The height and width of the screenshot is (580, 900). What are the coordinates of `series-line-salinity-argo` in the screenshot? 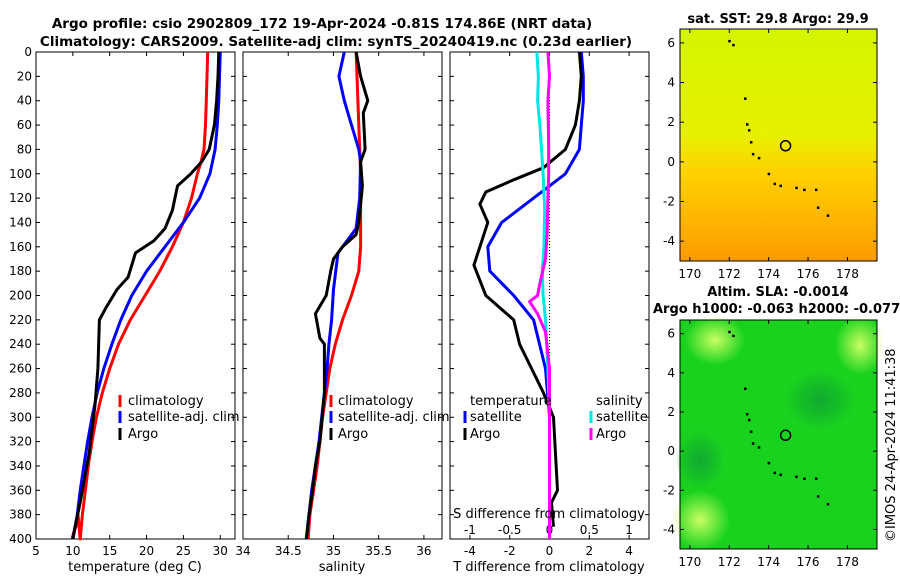 It's located at (539, 295).